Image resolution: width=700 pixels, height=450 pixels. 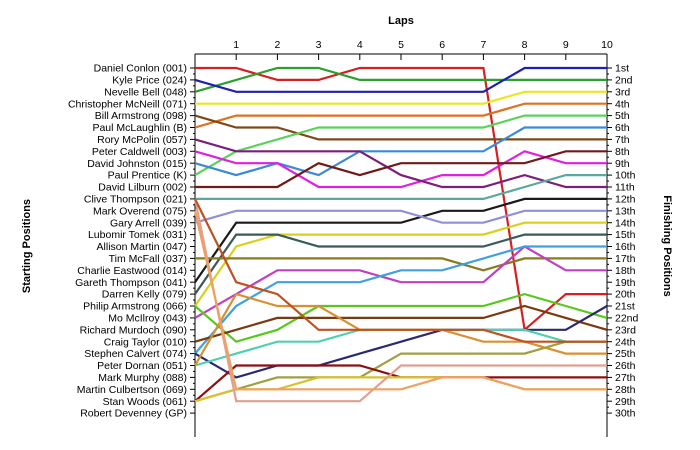 I want to click on starting-position-label: Allison Martin (047), so click(x=142, y=247).